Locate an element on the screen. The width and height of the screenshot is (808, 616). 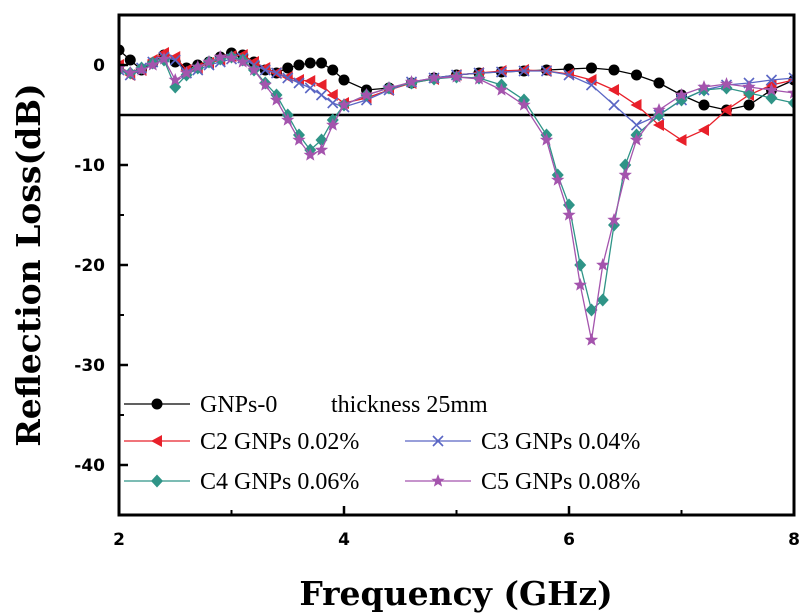
y-tick-label: 0 is located at coordinates (99, 66).